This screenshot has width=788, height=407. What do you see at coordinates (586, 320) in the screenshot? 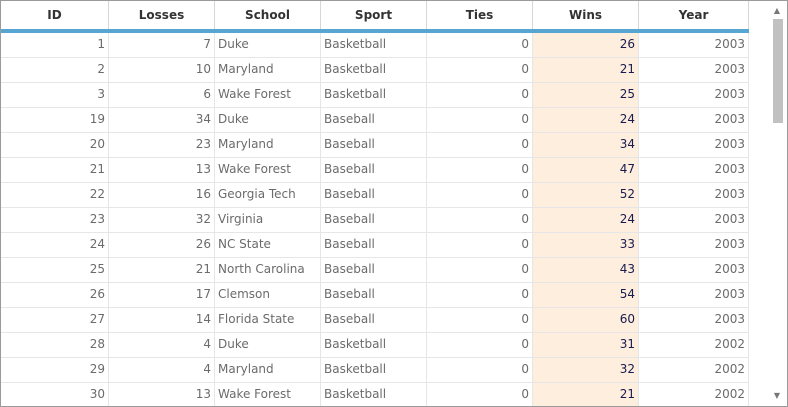
I see `cell-wins: 60` at bounding box center [586, 320].